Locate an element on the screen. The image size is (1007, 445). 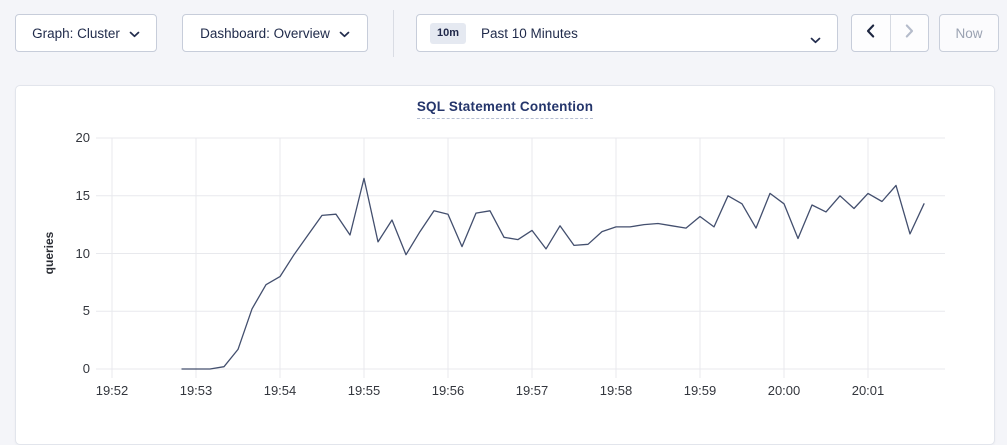
y-tick-label: 10 is located at coordinates (82, 253).